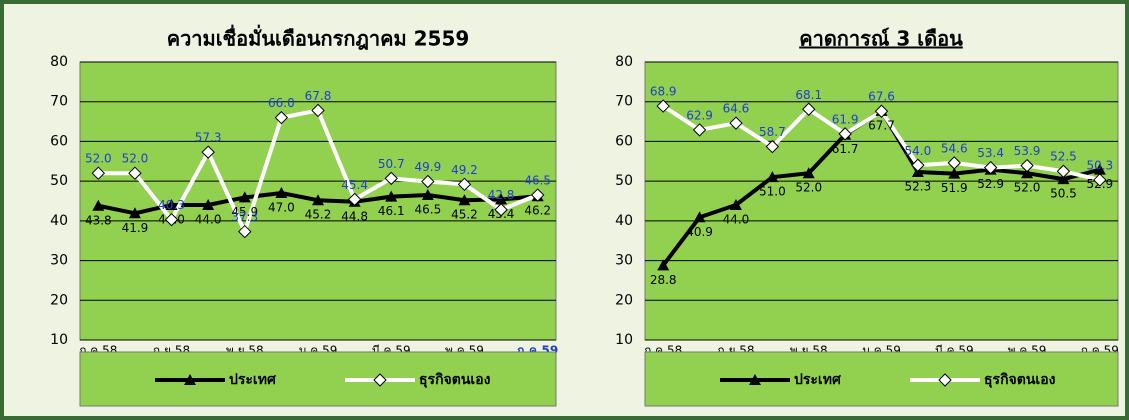 This screenshot has height=420, width=1129. Describe the element at coordinates (281, 208) in the screenshot. I see `value-label: 47.0` at that location.